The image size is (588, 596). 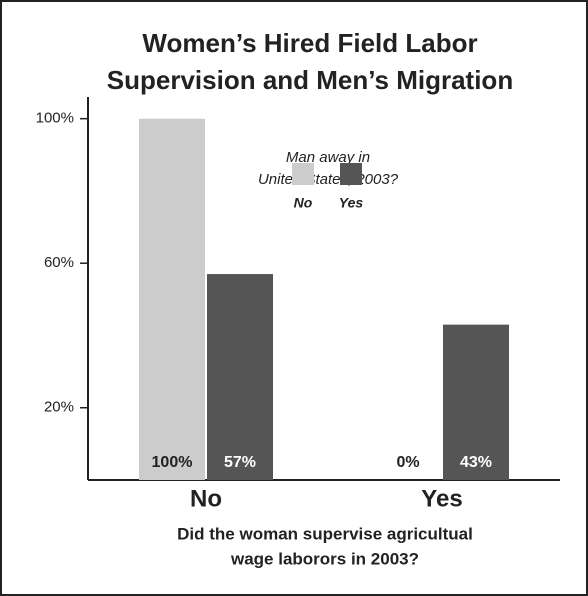 What do you see at coordinates (407, 462) in the screenshot?
I see `value-label: 0%` at bounding box center [407, 462].